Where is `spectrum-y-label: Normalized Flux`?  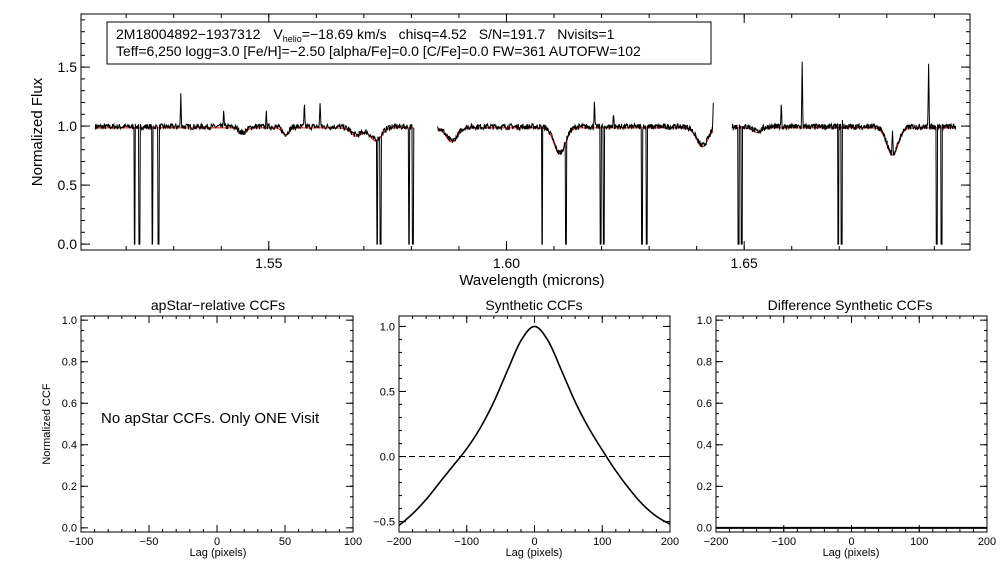 spectrum-y-label: Normalized Flux is located at coordinates (37, 131).